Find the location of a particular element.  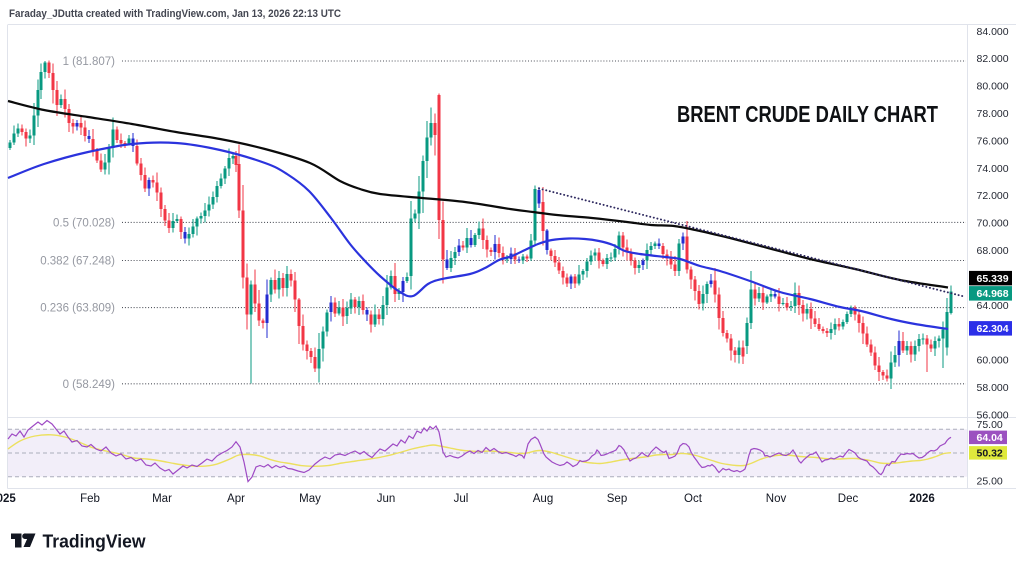

svg-text: 68.000 is located at coordinates (993, 251).